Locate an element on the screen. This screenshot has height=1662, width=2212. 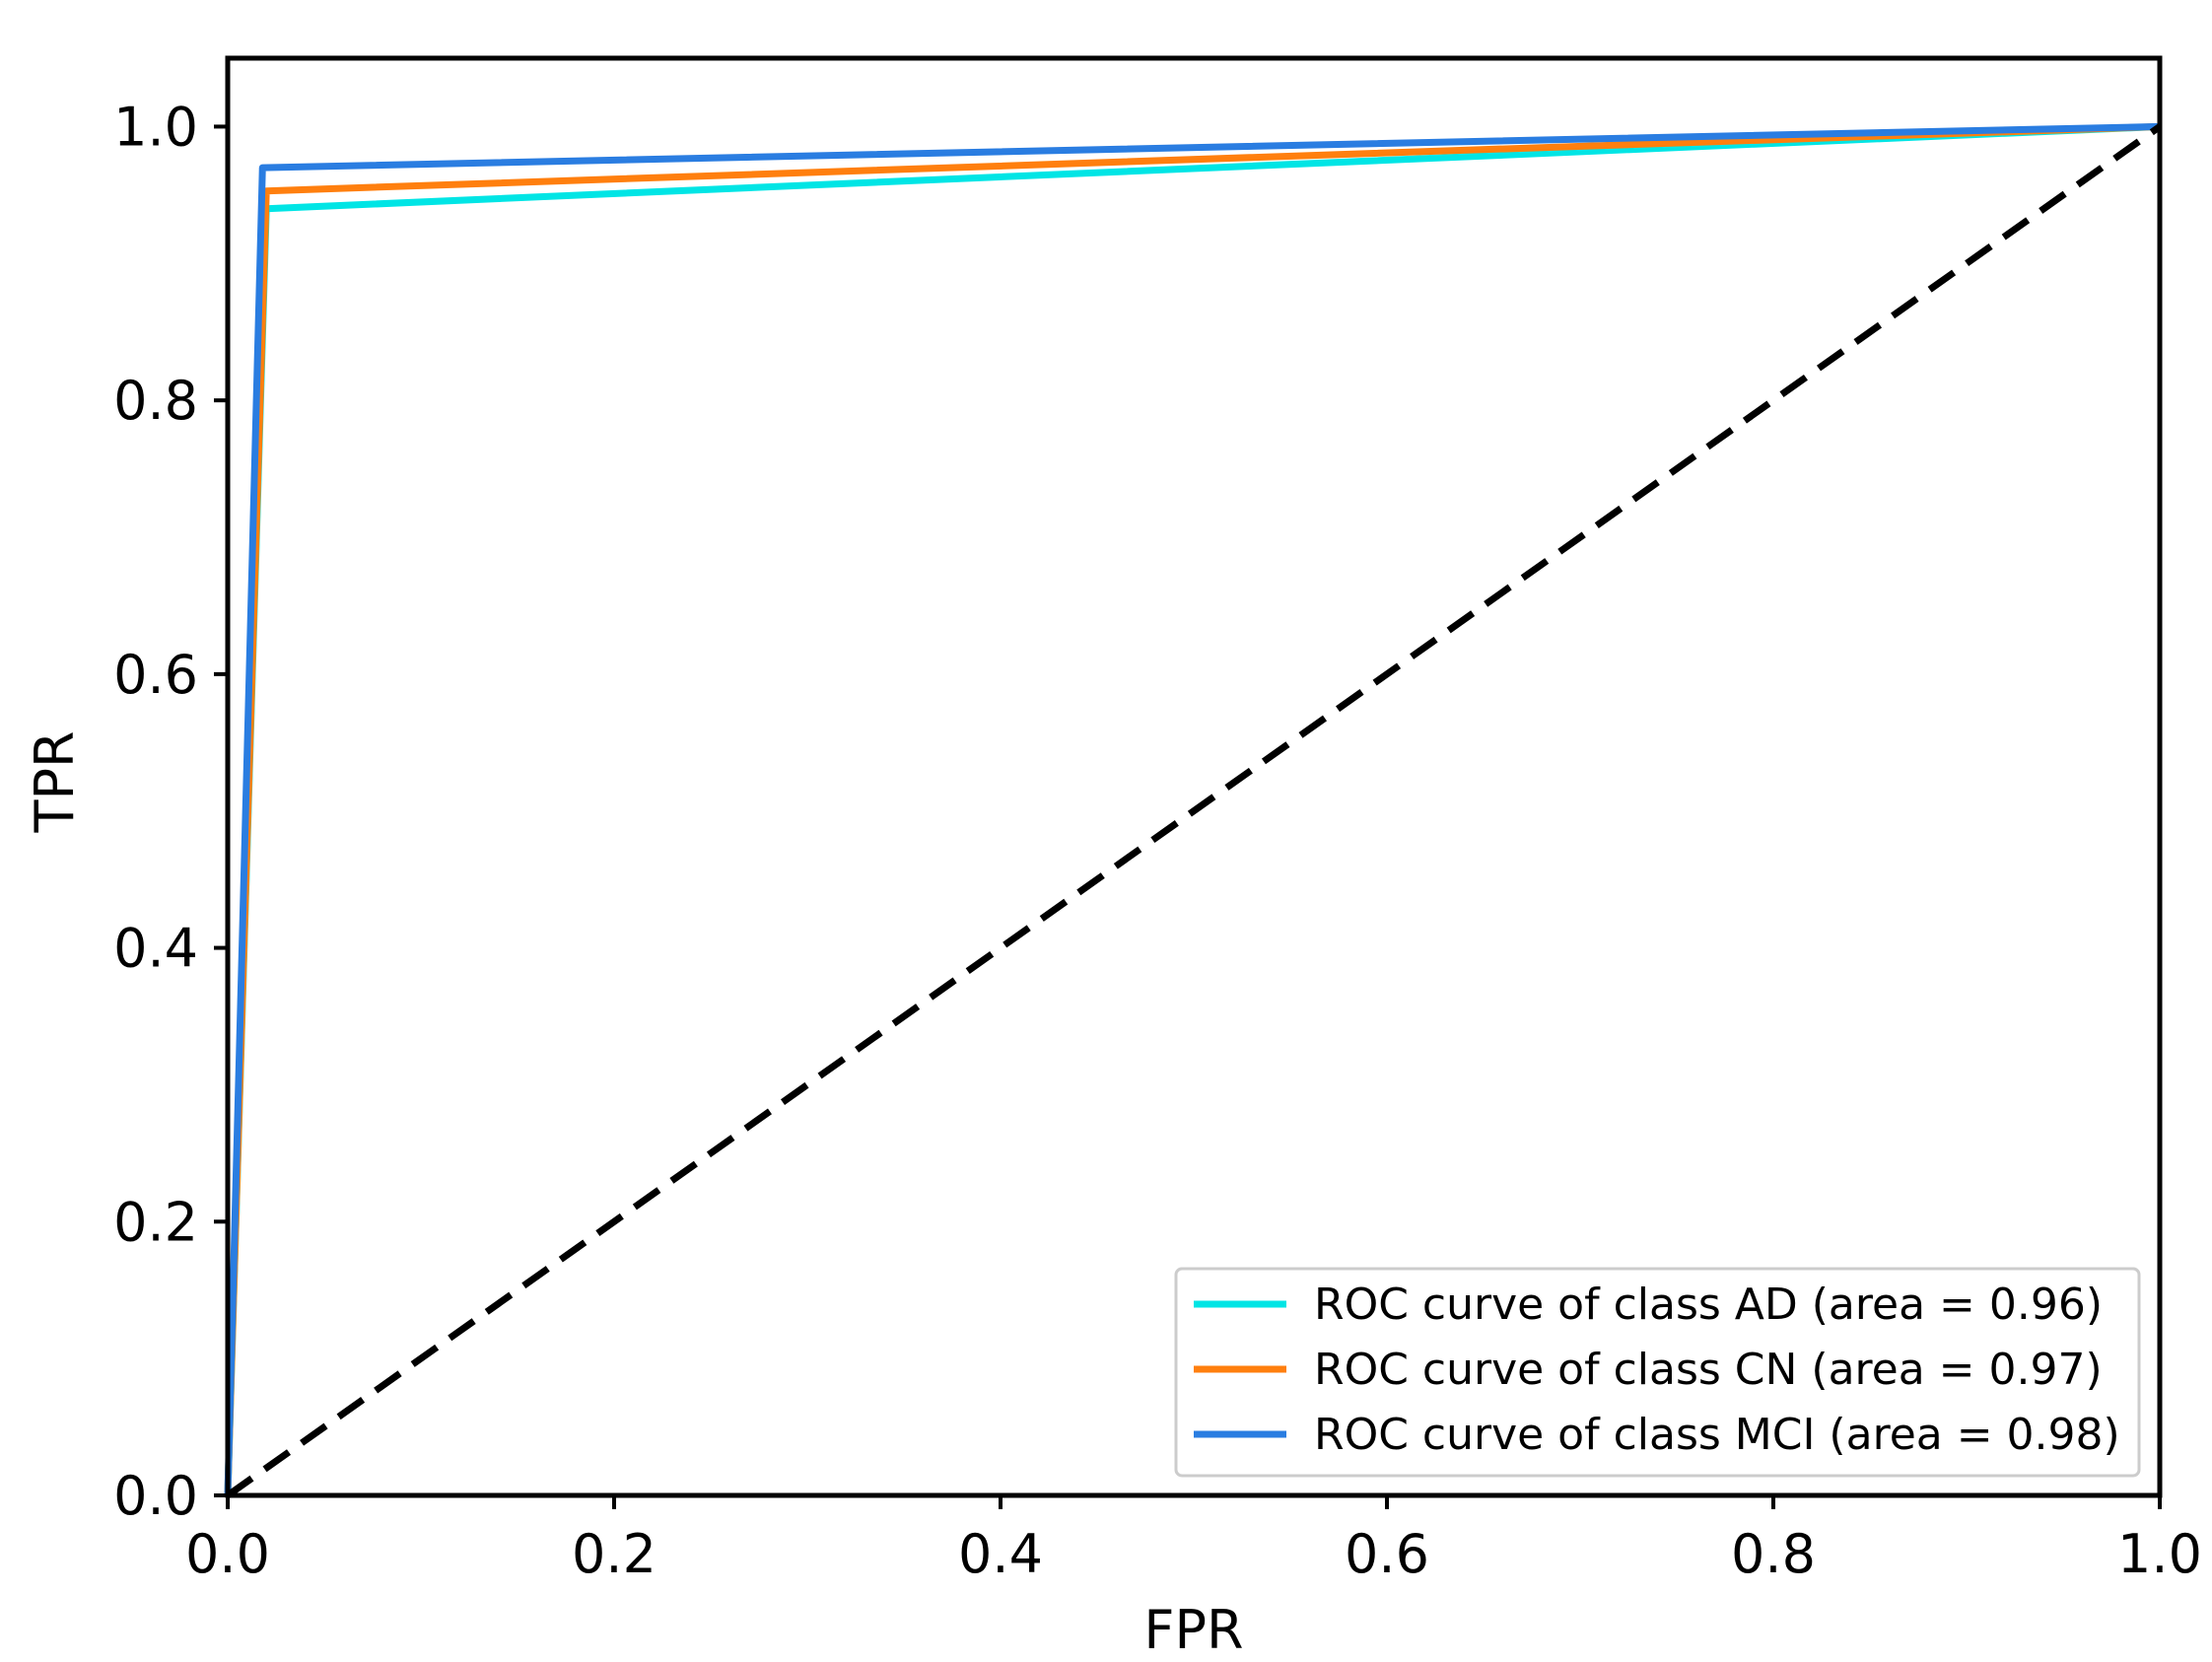
y-tick-label: 0.0 is located at coordinates (156, 1496).